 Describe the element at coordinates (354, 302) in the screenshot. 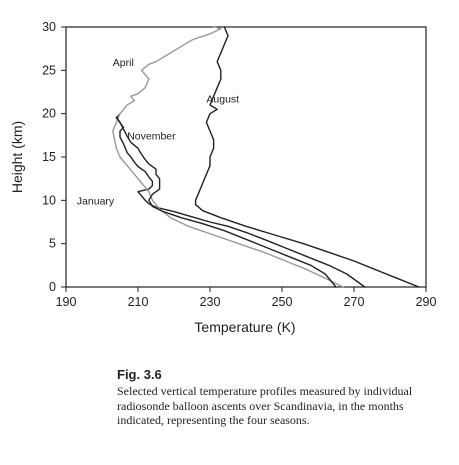

I see `x-tick-label: 270` at that location.